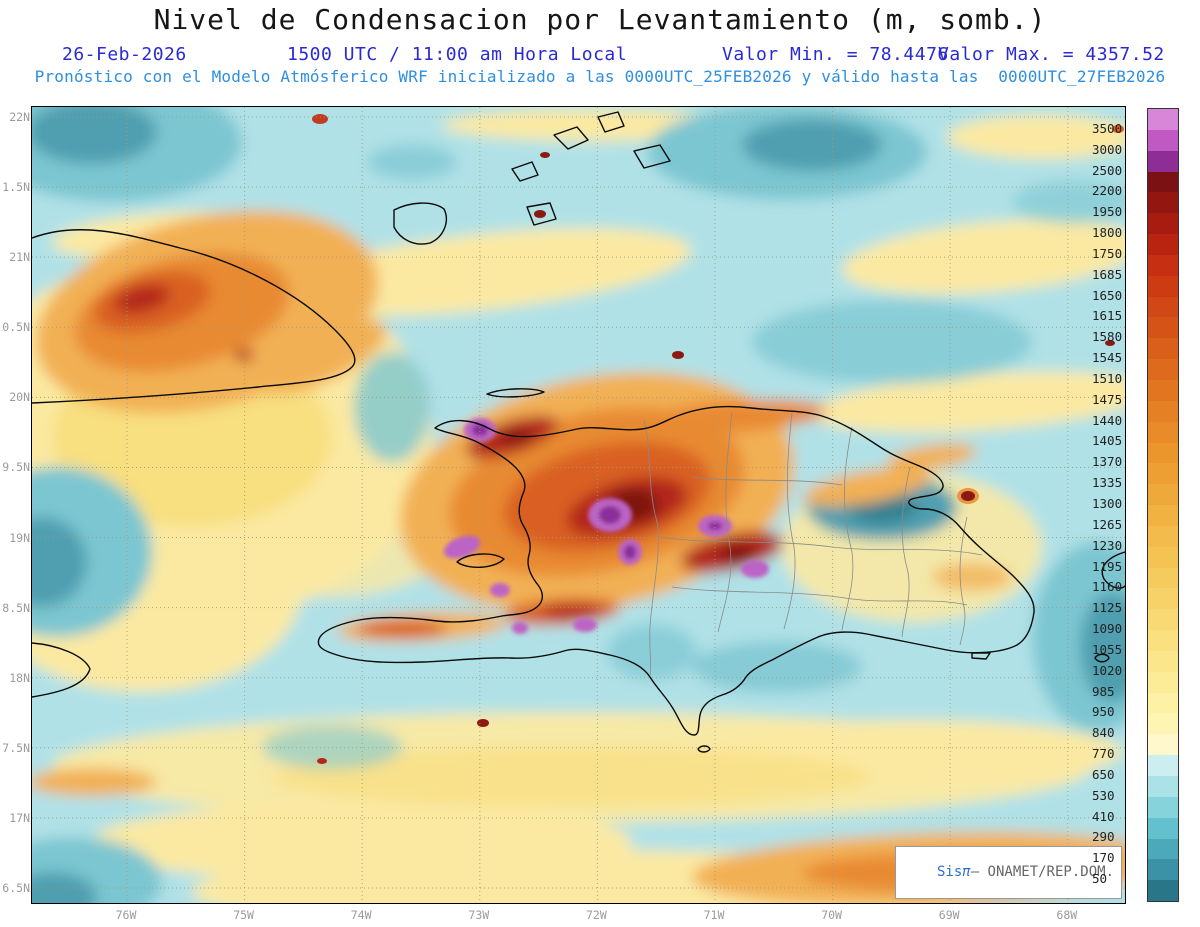 The image size is (1200, 927). Describe the element at coordinates (16, 607) in the screenshot. I see `y-axis-label: 8.5N` at that location.